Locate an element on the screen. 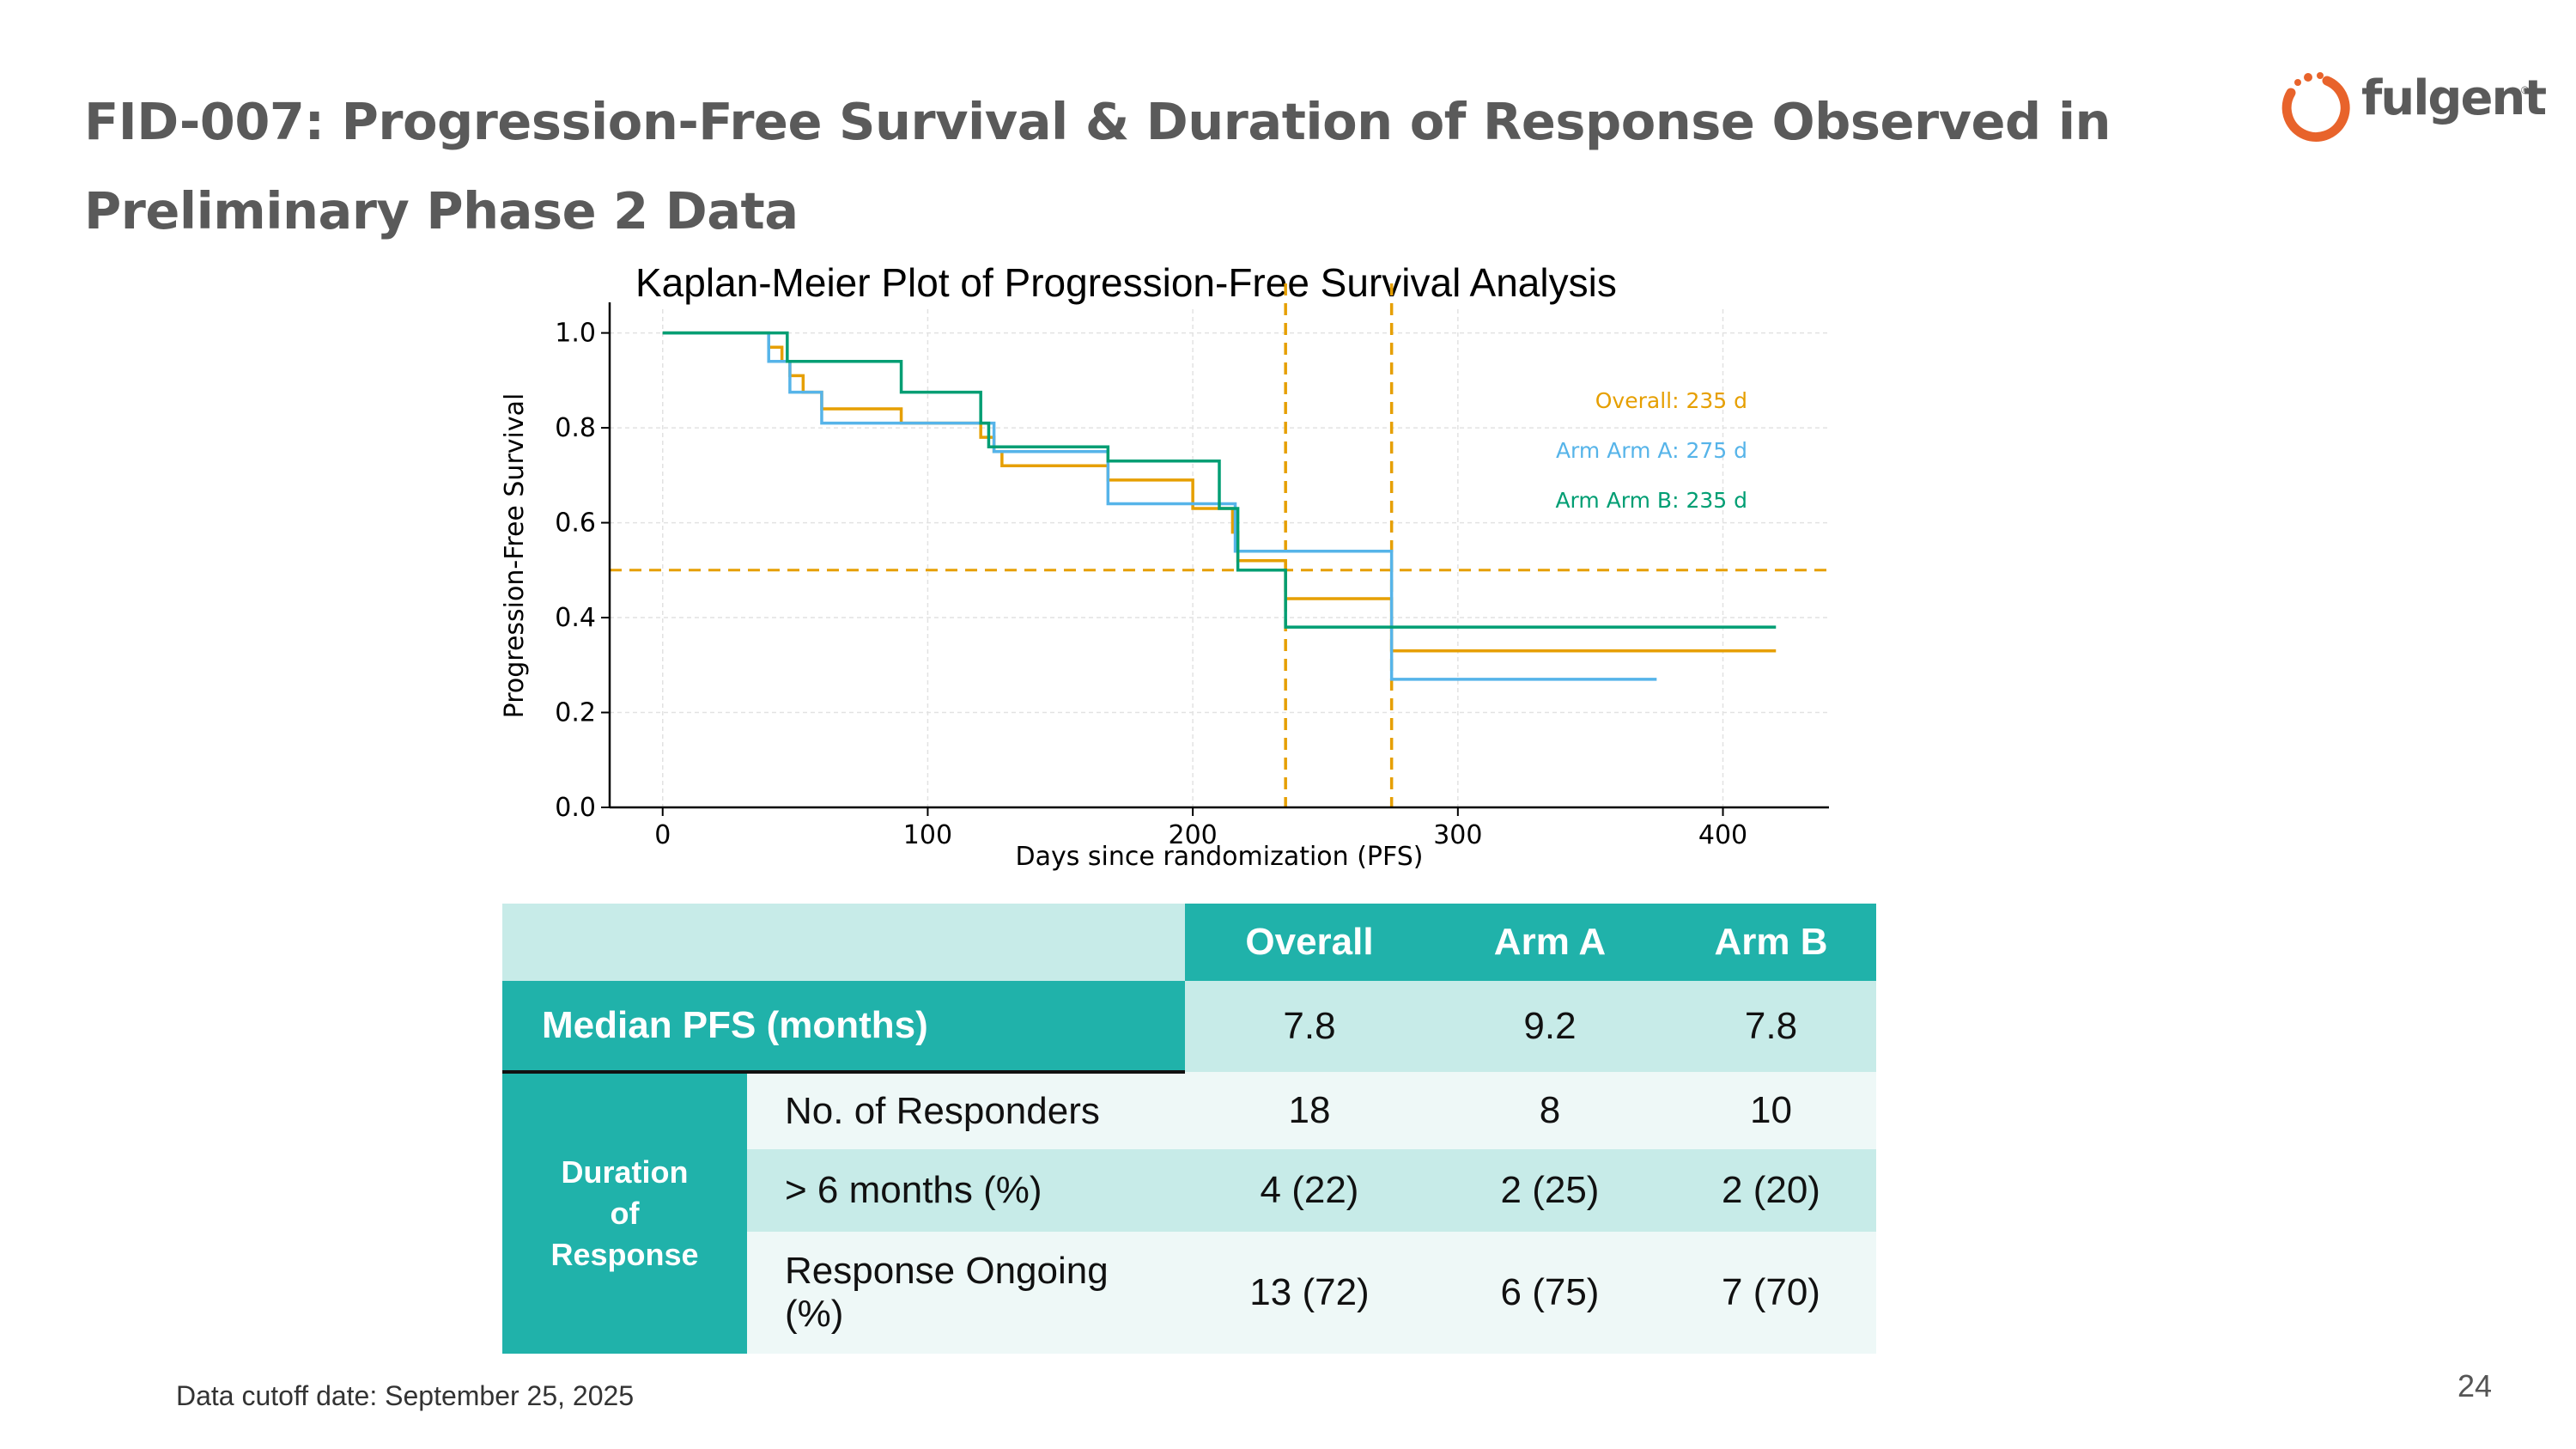  median-pfs-label: Median PFS (months) is located at coordinates (843, 1027).